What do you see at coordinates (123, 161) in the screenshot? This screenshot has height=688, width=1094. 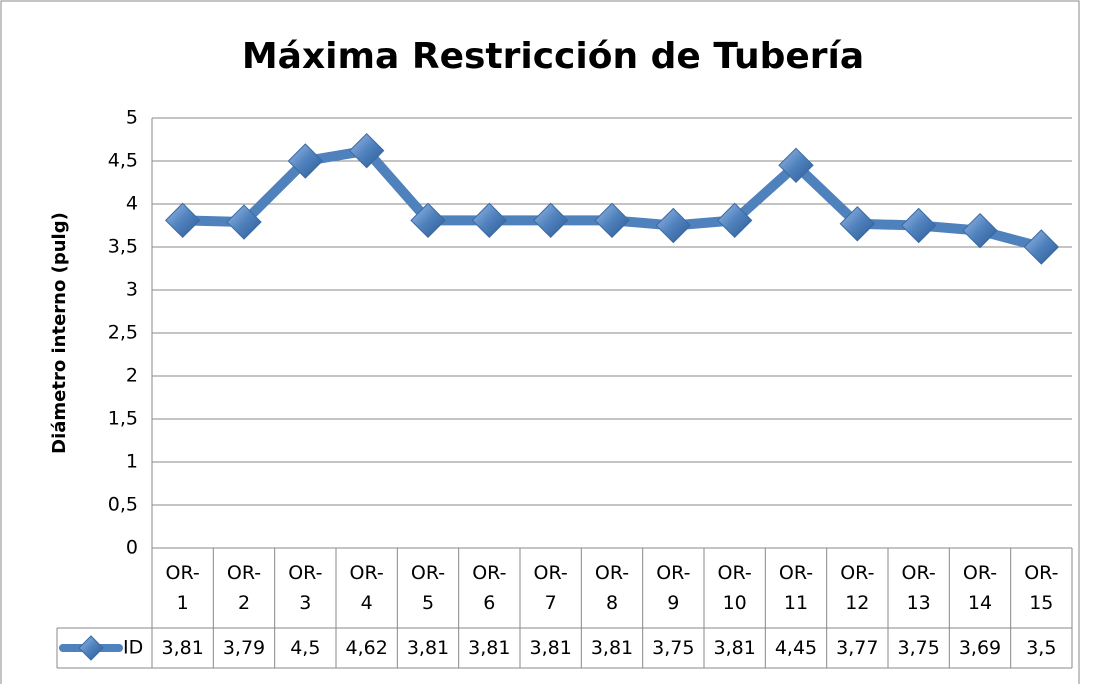 I see `y-tick-label: 4,5` at bounding box center [123, 161].